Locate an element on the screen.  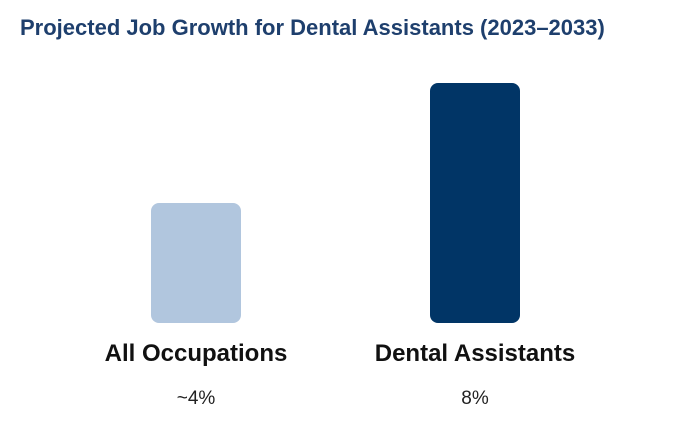
value-label: ~4% is located at coordinates (196, 398).